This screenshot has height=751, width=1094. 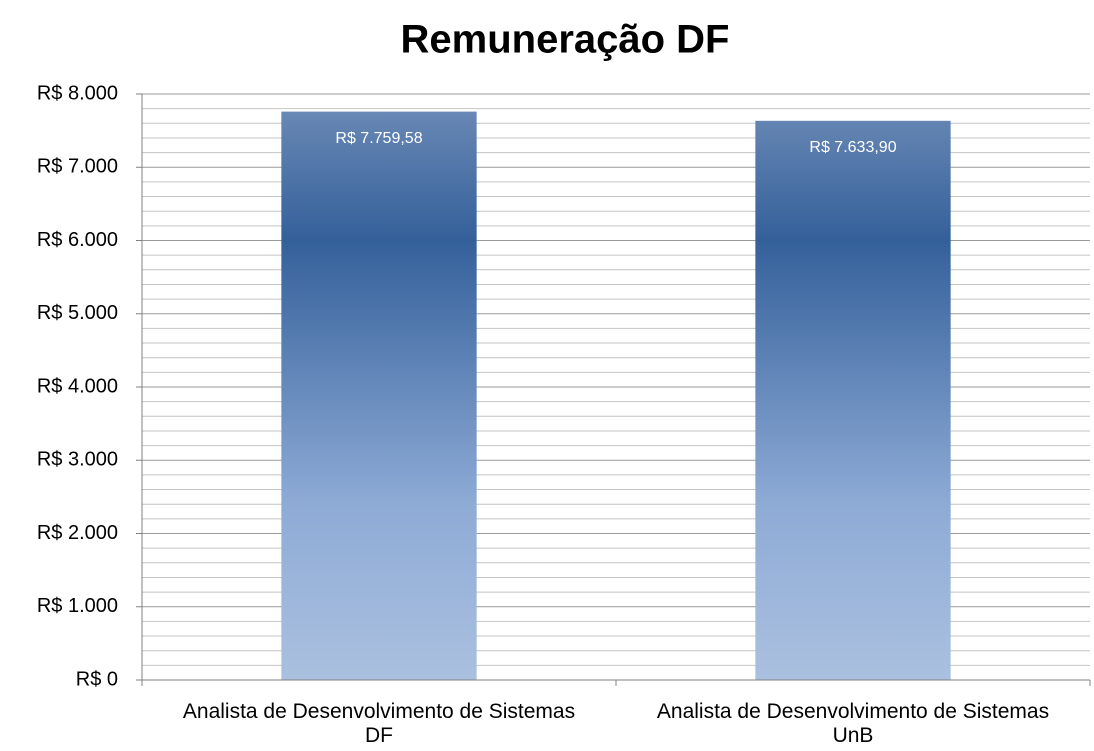 What do you see at coordinates (97, 679) in the screenshot?
I see `y-tick-label: R$ 0` at bounding box center [97, 679].